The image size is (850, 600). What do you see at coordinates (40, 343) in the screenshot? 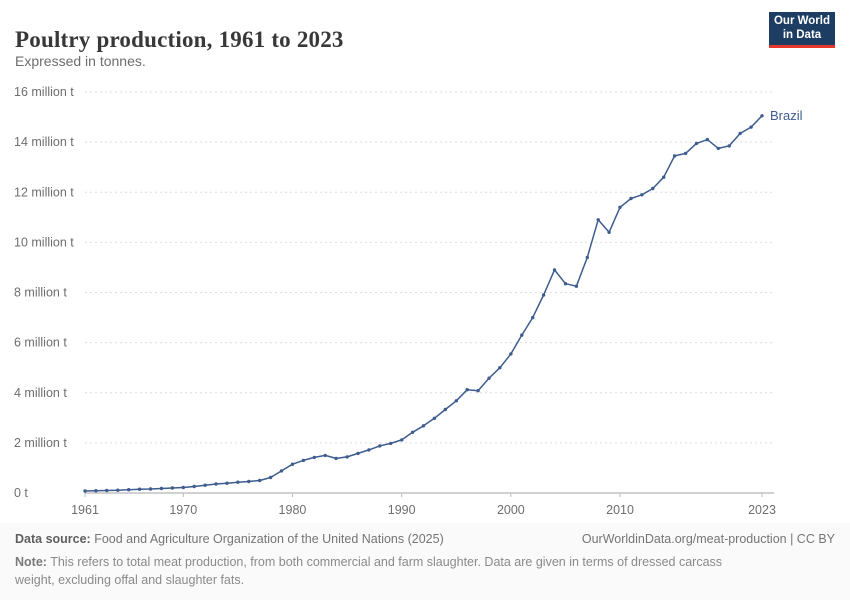
I see `y-axis-label: 6 million t` at bounding box center [40, 343].